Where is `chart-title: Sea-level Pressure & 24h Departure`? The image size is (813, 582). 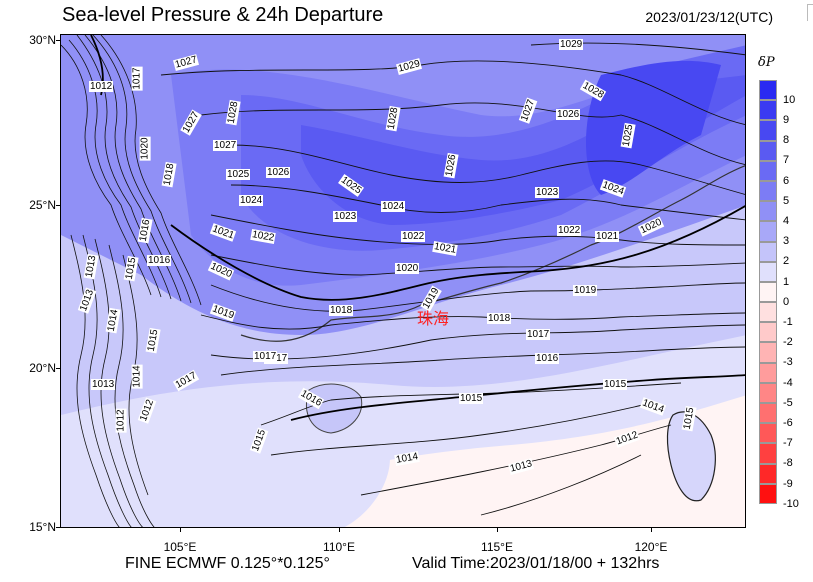
chart-title: Sea-level Pressure & 24h Departure is located at coordinates (223, 15).